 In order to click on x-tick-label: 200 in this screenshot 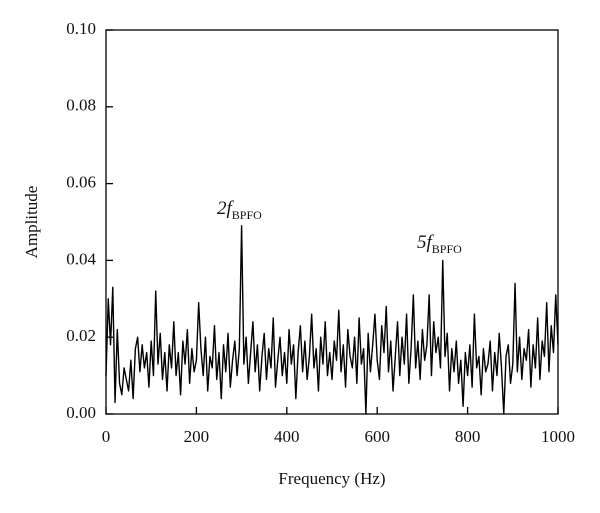, I will do `click(197, 436)`.